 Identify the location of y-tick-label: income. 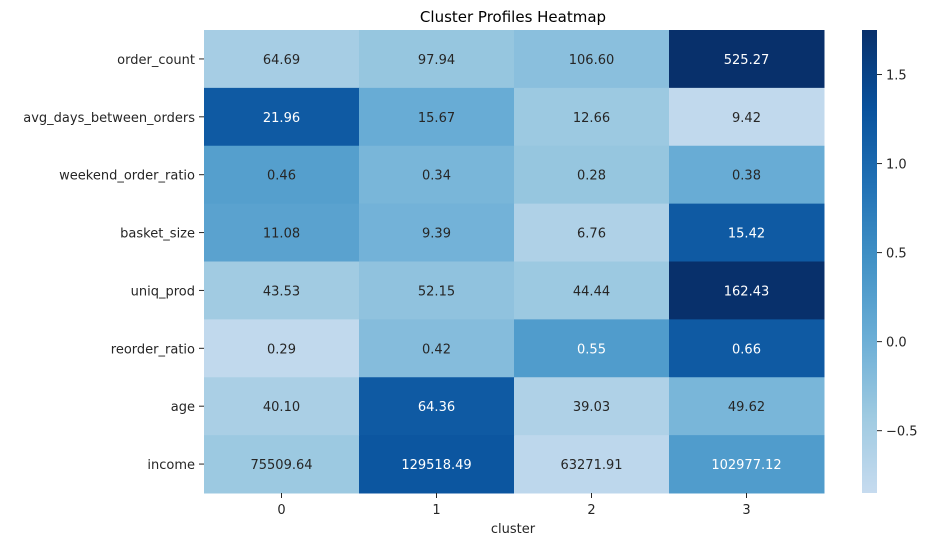
(171, 465).